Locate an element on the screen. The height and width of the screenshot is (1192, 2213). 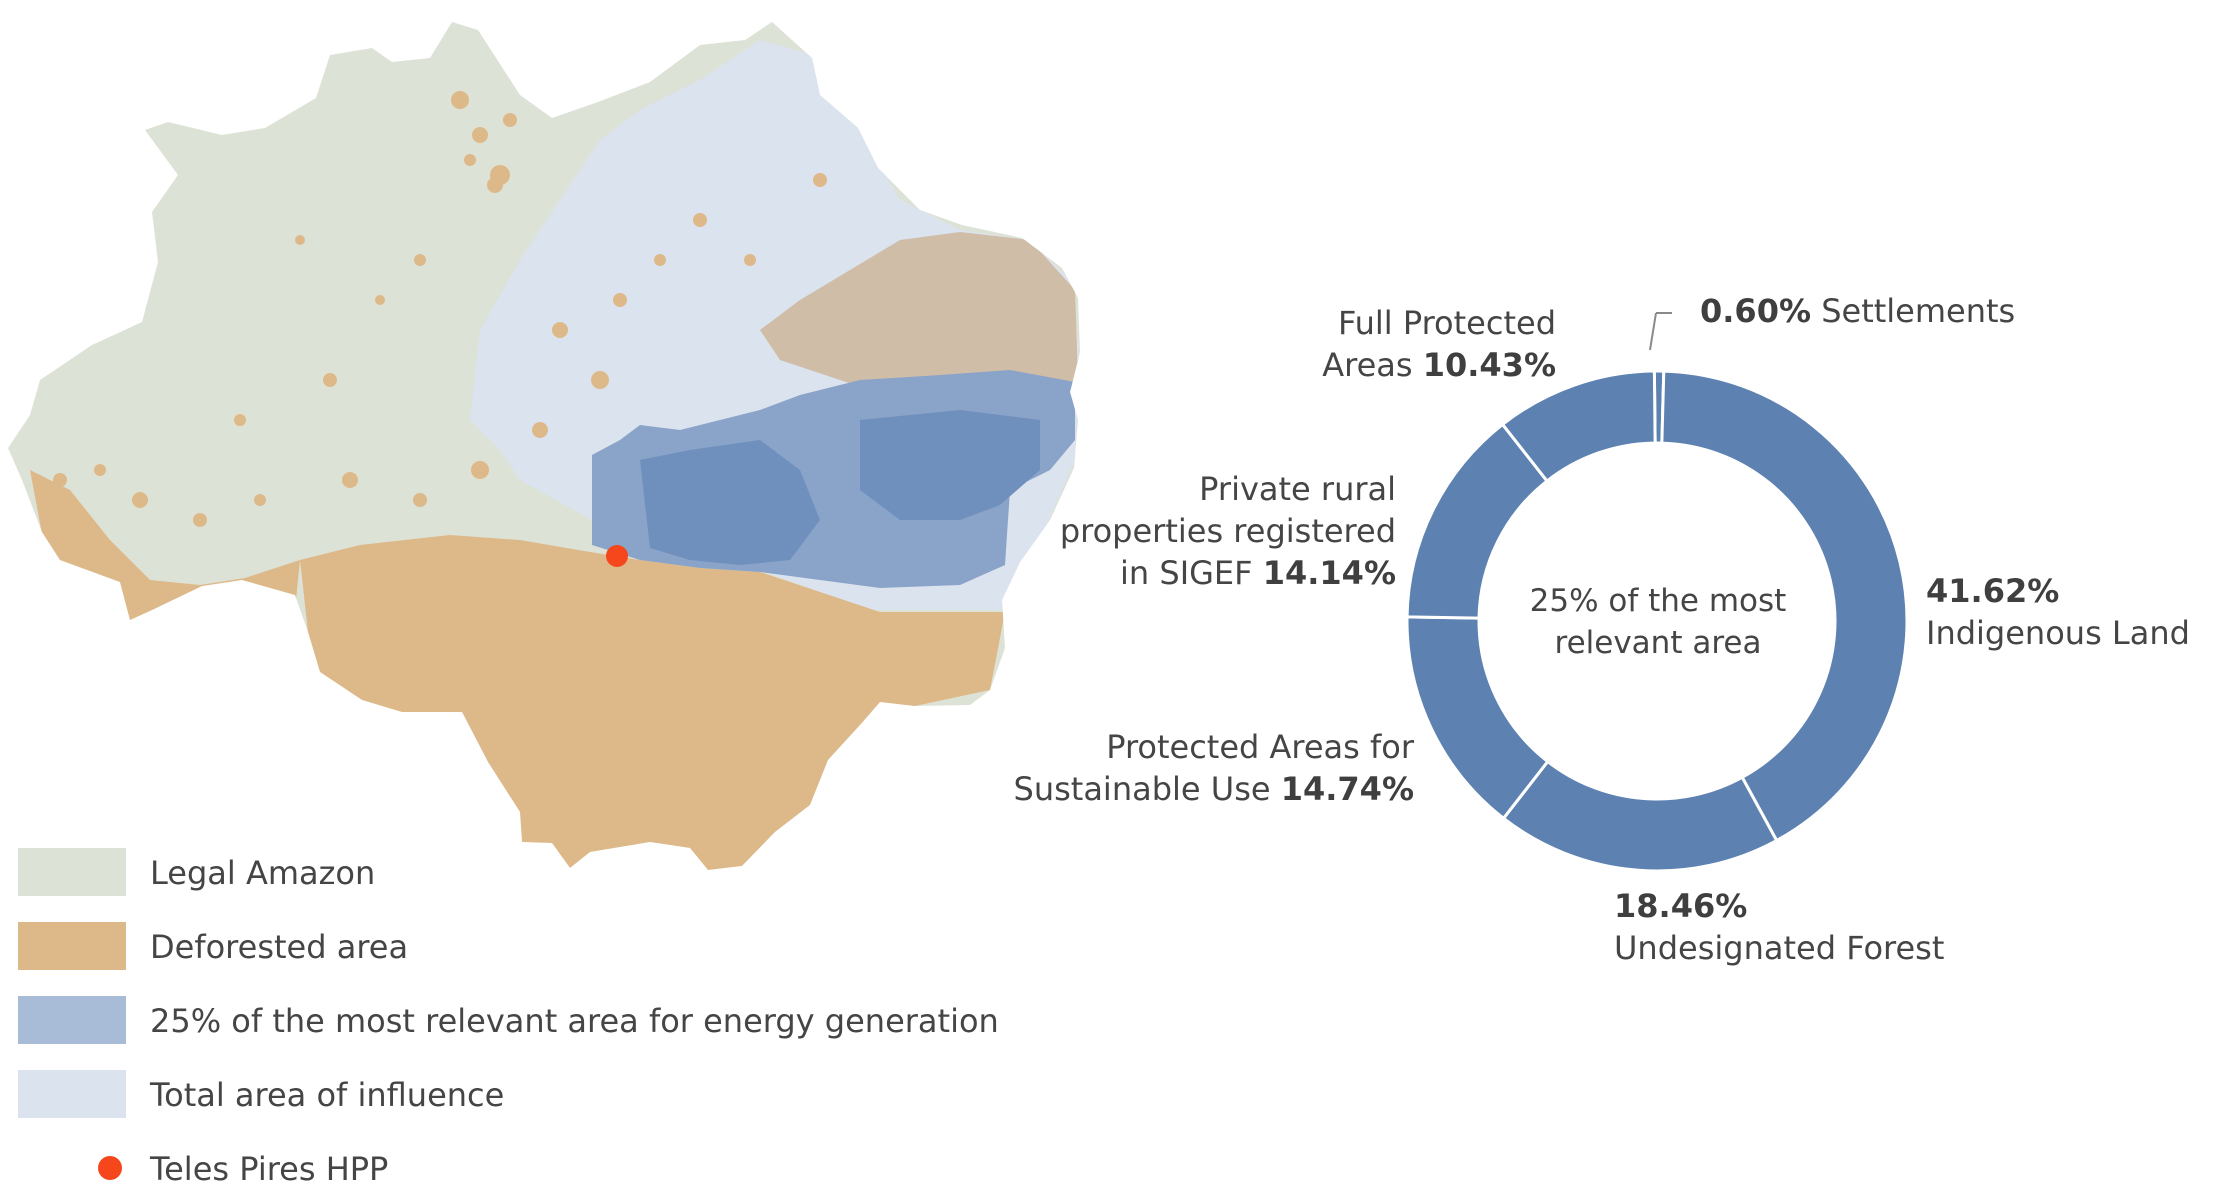
label-sigef-line2: properties registered is located at coordinates (1227, 531).